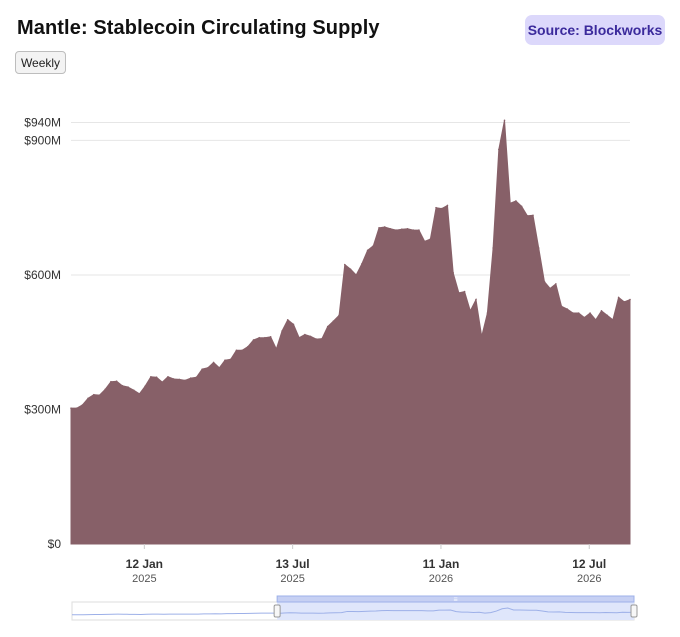 This screenshot has width=680, height=637. Describe the element at coordinates (354, 608) in the screenshot. I see `range-navigator: ≡` at that location.